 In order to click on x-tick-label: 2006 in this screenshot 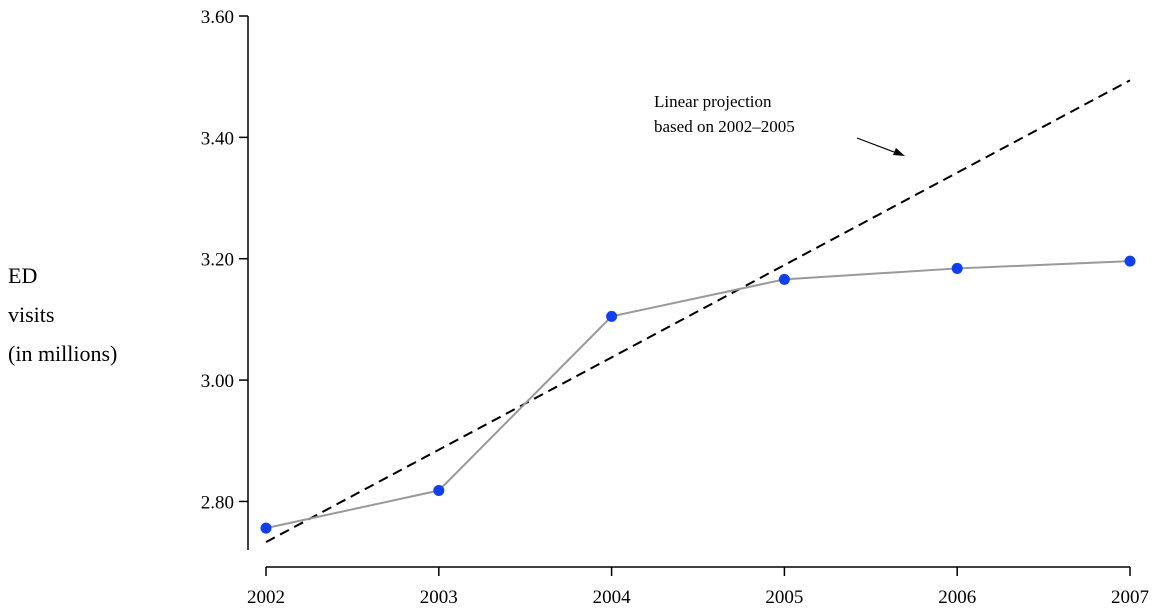, I will do `click(957, 597)`.